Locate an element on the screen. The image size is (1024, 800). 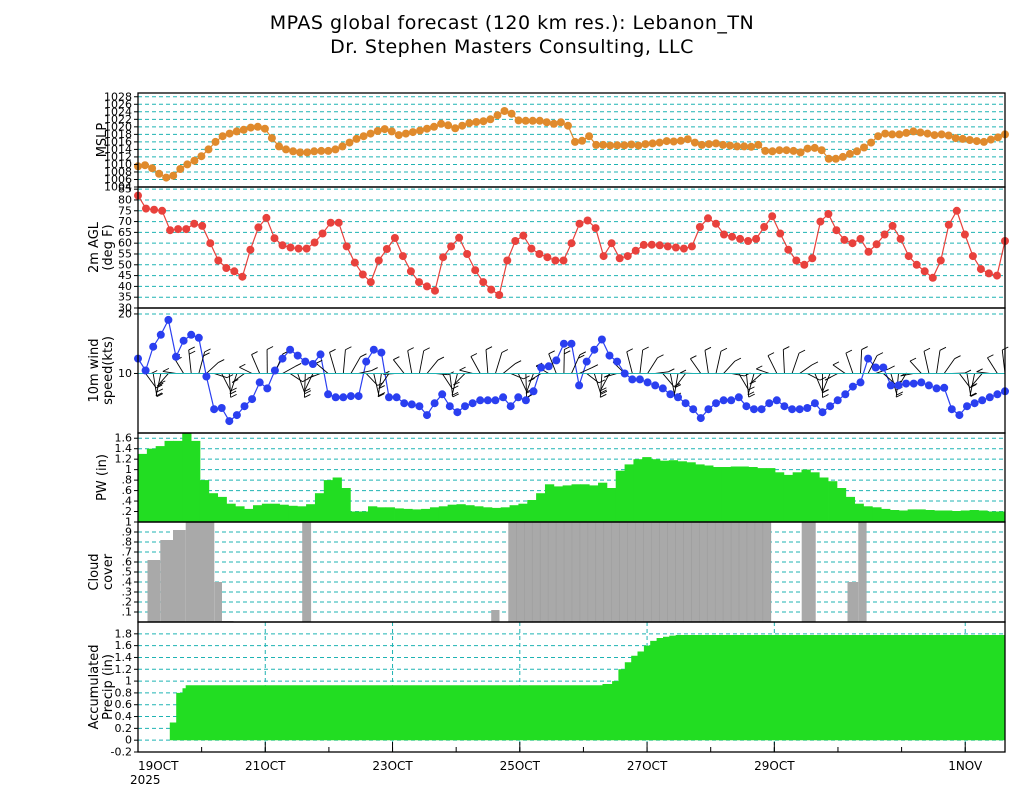
temp-tick-label: 65 is located at coordinates (125, 232).